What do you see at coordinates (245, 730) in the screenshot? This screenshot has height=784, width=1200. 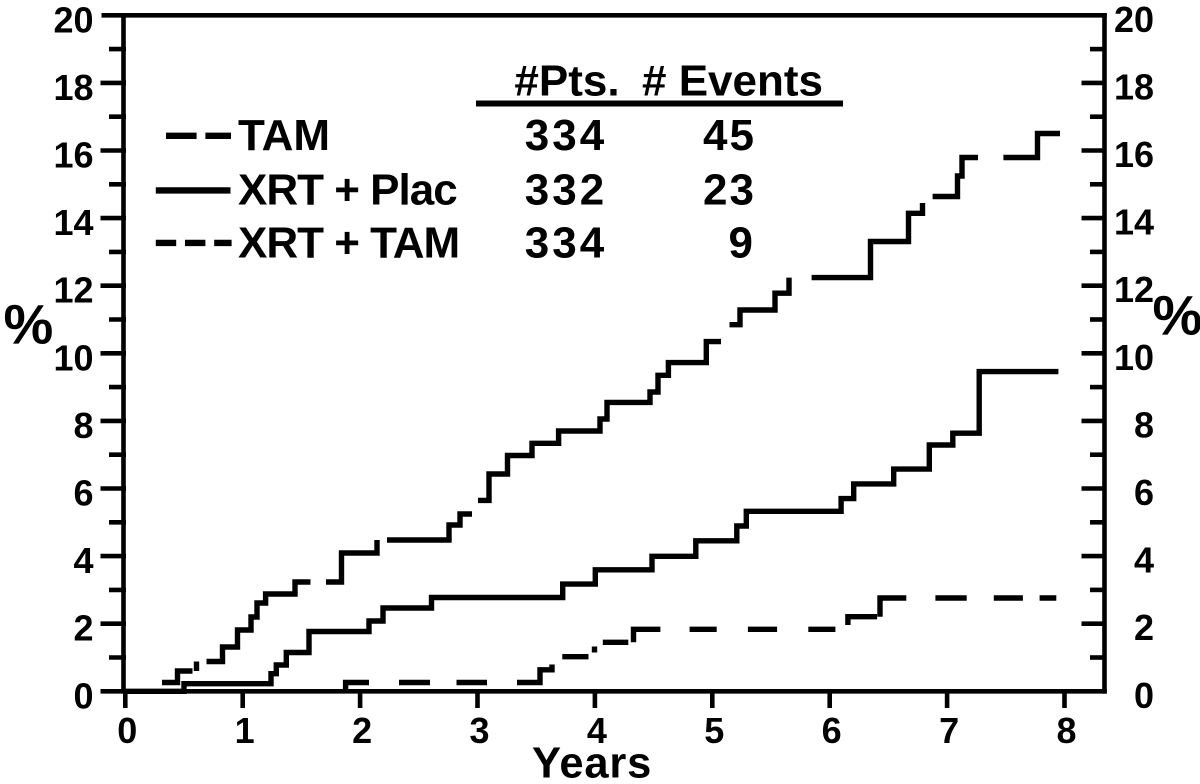 I see `svg-text: 1` at bounding box center [245, 730].